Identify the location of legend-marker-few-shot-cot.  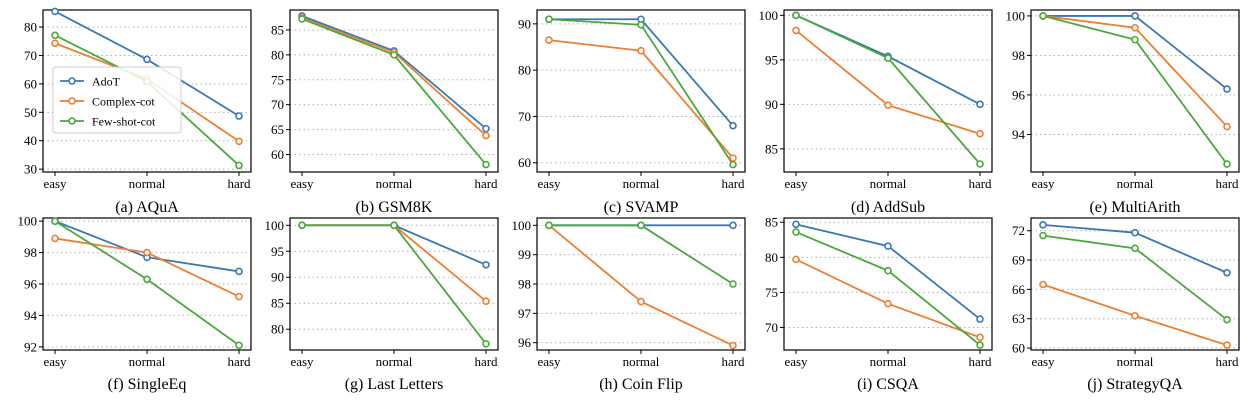
(72, 121).